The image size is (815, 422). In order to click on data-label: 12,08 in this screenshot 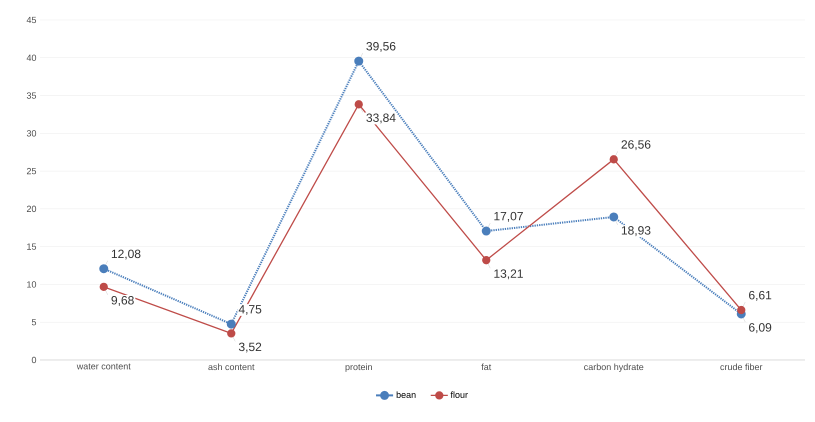, I will do `click(126, 255)`.